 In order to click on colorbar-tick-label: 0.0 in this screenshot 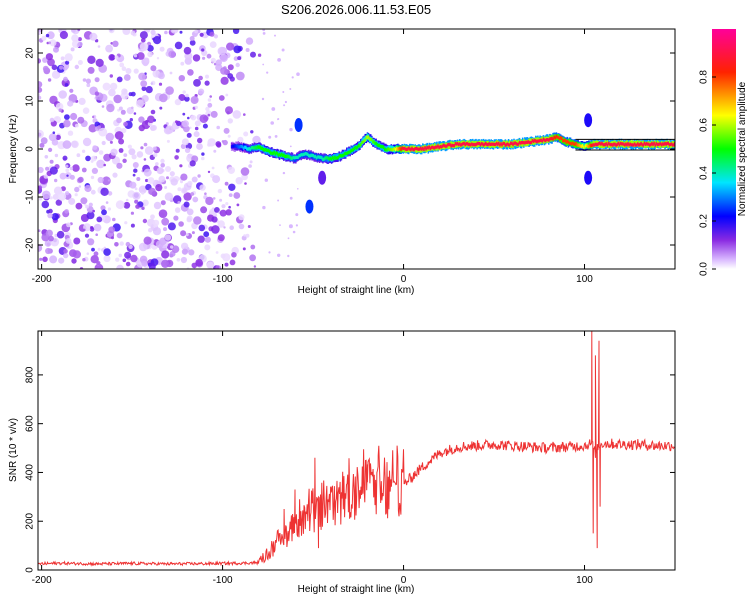, I will do `click(704, 269)`.